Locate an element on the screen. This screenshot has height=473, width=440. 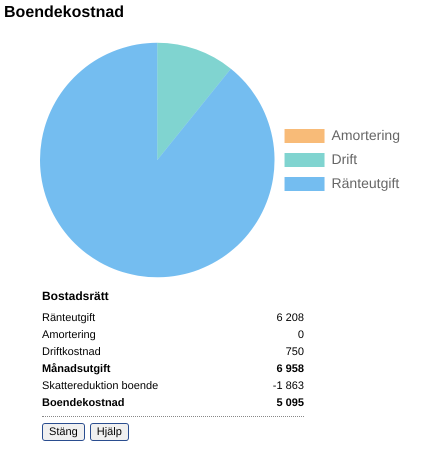
text: Skattereduktion boende -1 863 is located at coordinates (173, 386).